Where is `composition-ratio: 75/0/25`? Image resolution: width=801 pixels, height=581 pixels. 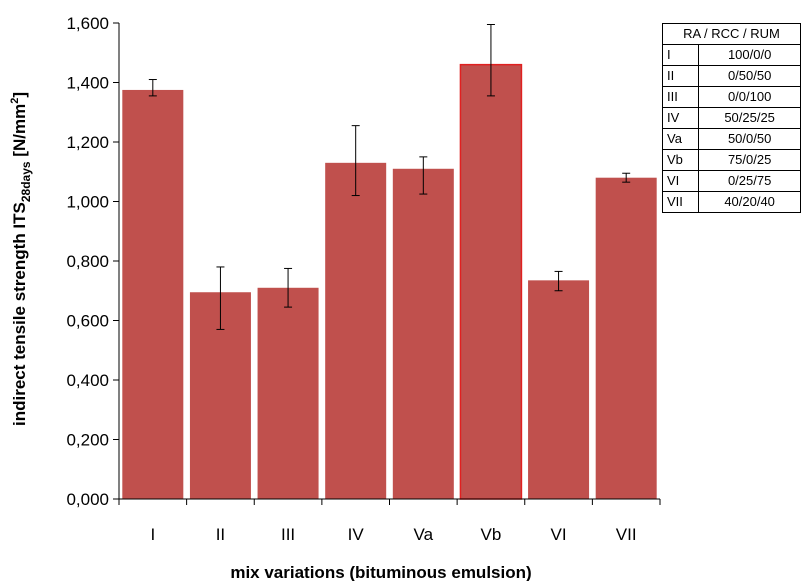
composition-ratio: 75/0/25 is located at coordinates (749, 160).